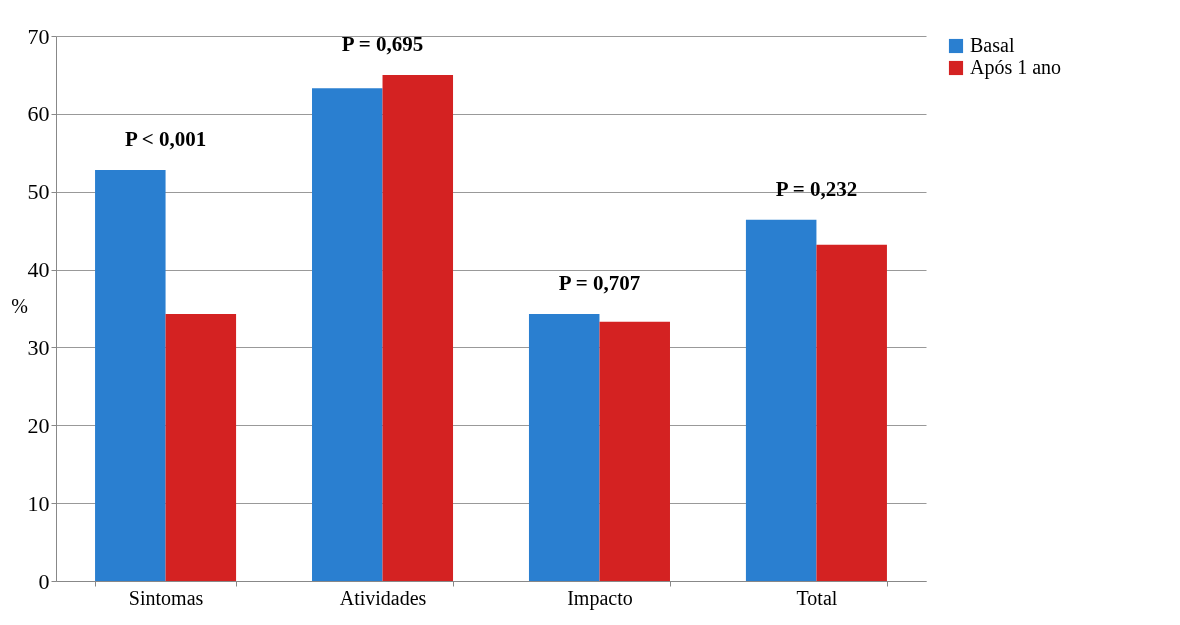 This screenshot has width=1180, height=625. Describe the element at coordinates (38, 270) in the screenshot. I see `y-tick-label: 40` at that location.